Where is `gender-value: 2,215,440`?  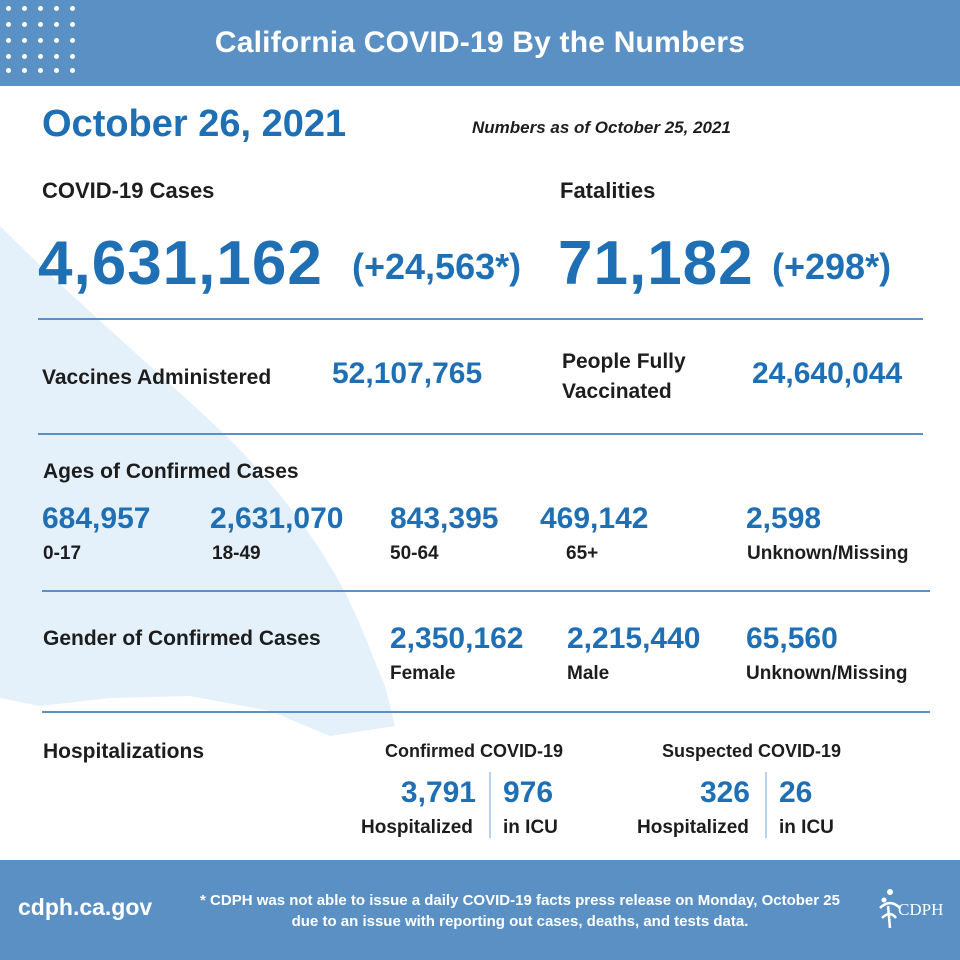 gender-value: 2,215,440 is located at coordinates (634, 638).